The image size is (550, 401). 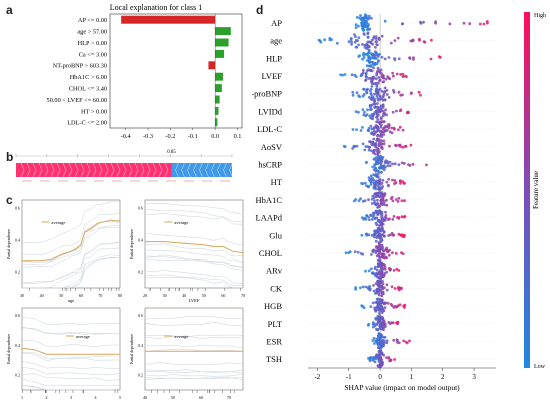 I want to click on x-tick-label: 1, so click(x=412, y=377).